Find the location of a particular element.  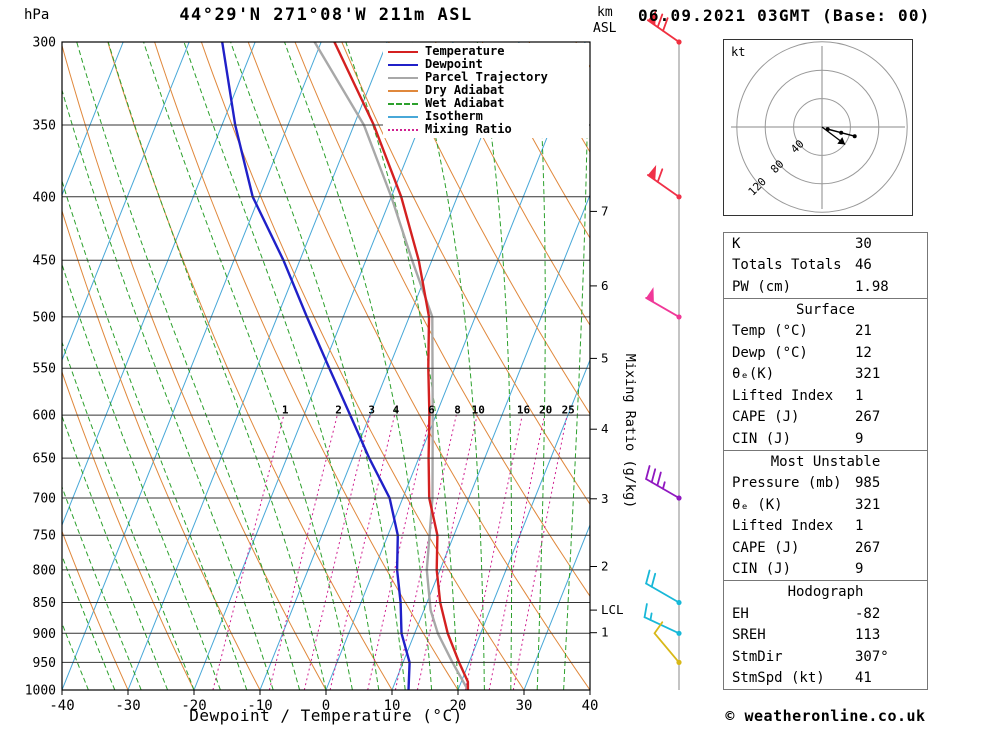

temperature-curve is located at coordinates (401, 366).